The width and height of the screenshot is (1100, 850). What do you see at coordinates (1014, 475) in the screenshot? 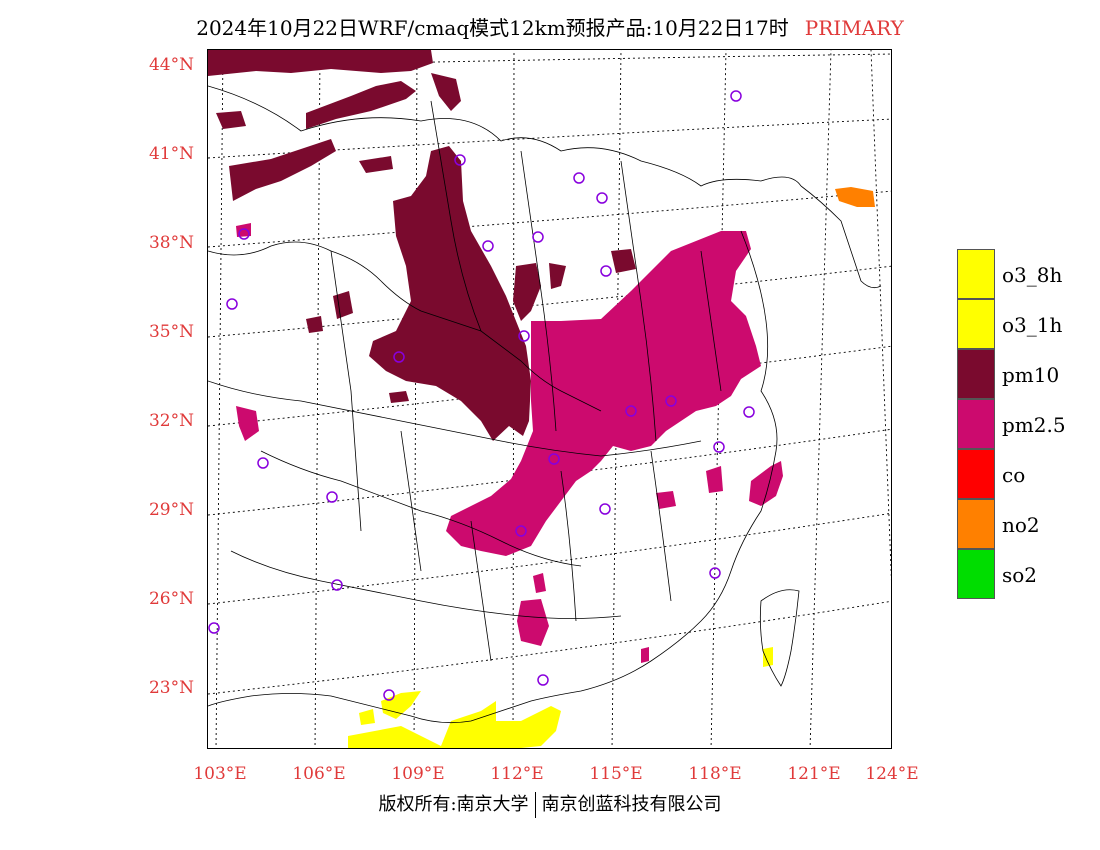
I see `legend-label: co` at bounding box center [1014, 475].